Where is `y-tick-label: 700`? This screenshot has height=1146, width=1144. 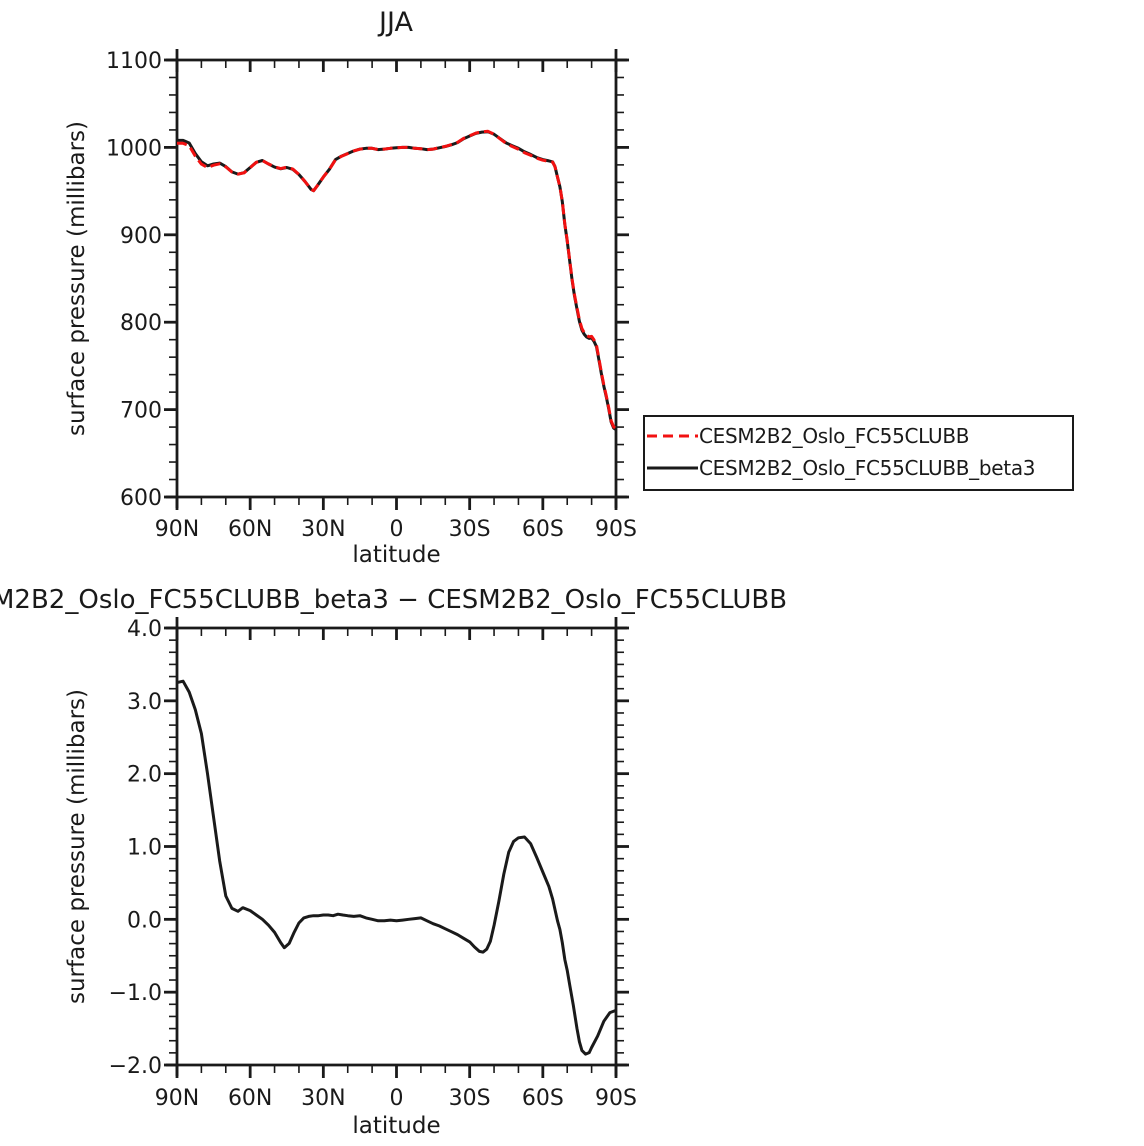
y-tick-label: 700 is located at coordinates (141, 411).